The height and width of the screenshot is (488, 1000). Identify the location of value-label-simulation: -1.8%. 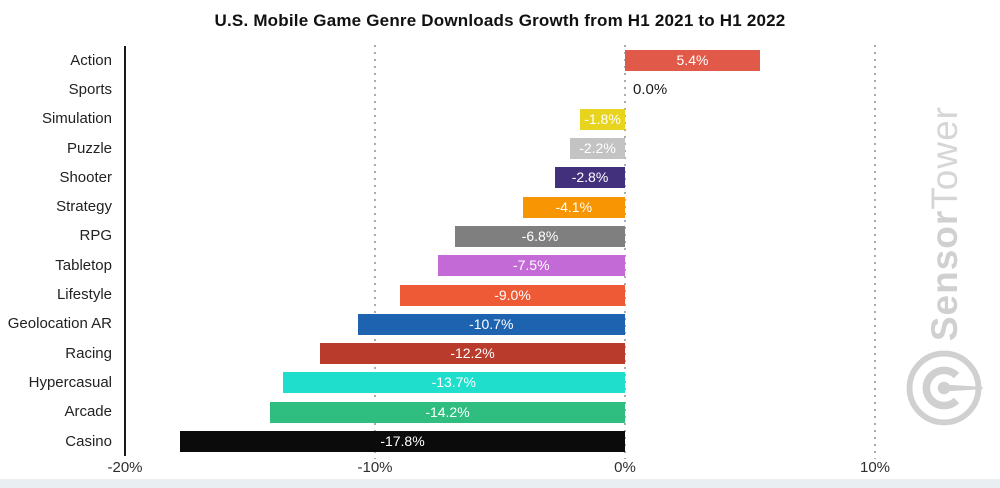
(602, 118).